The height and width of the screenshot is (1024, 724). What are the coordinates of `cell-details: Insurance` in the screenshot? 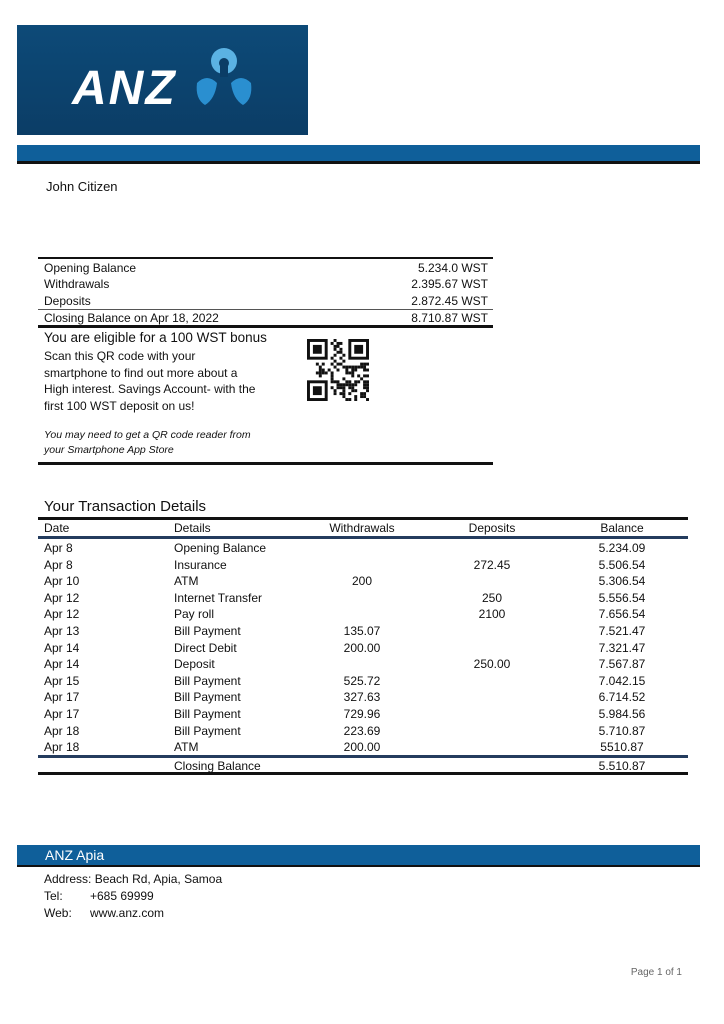 It's located at (200, 564).